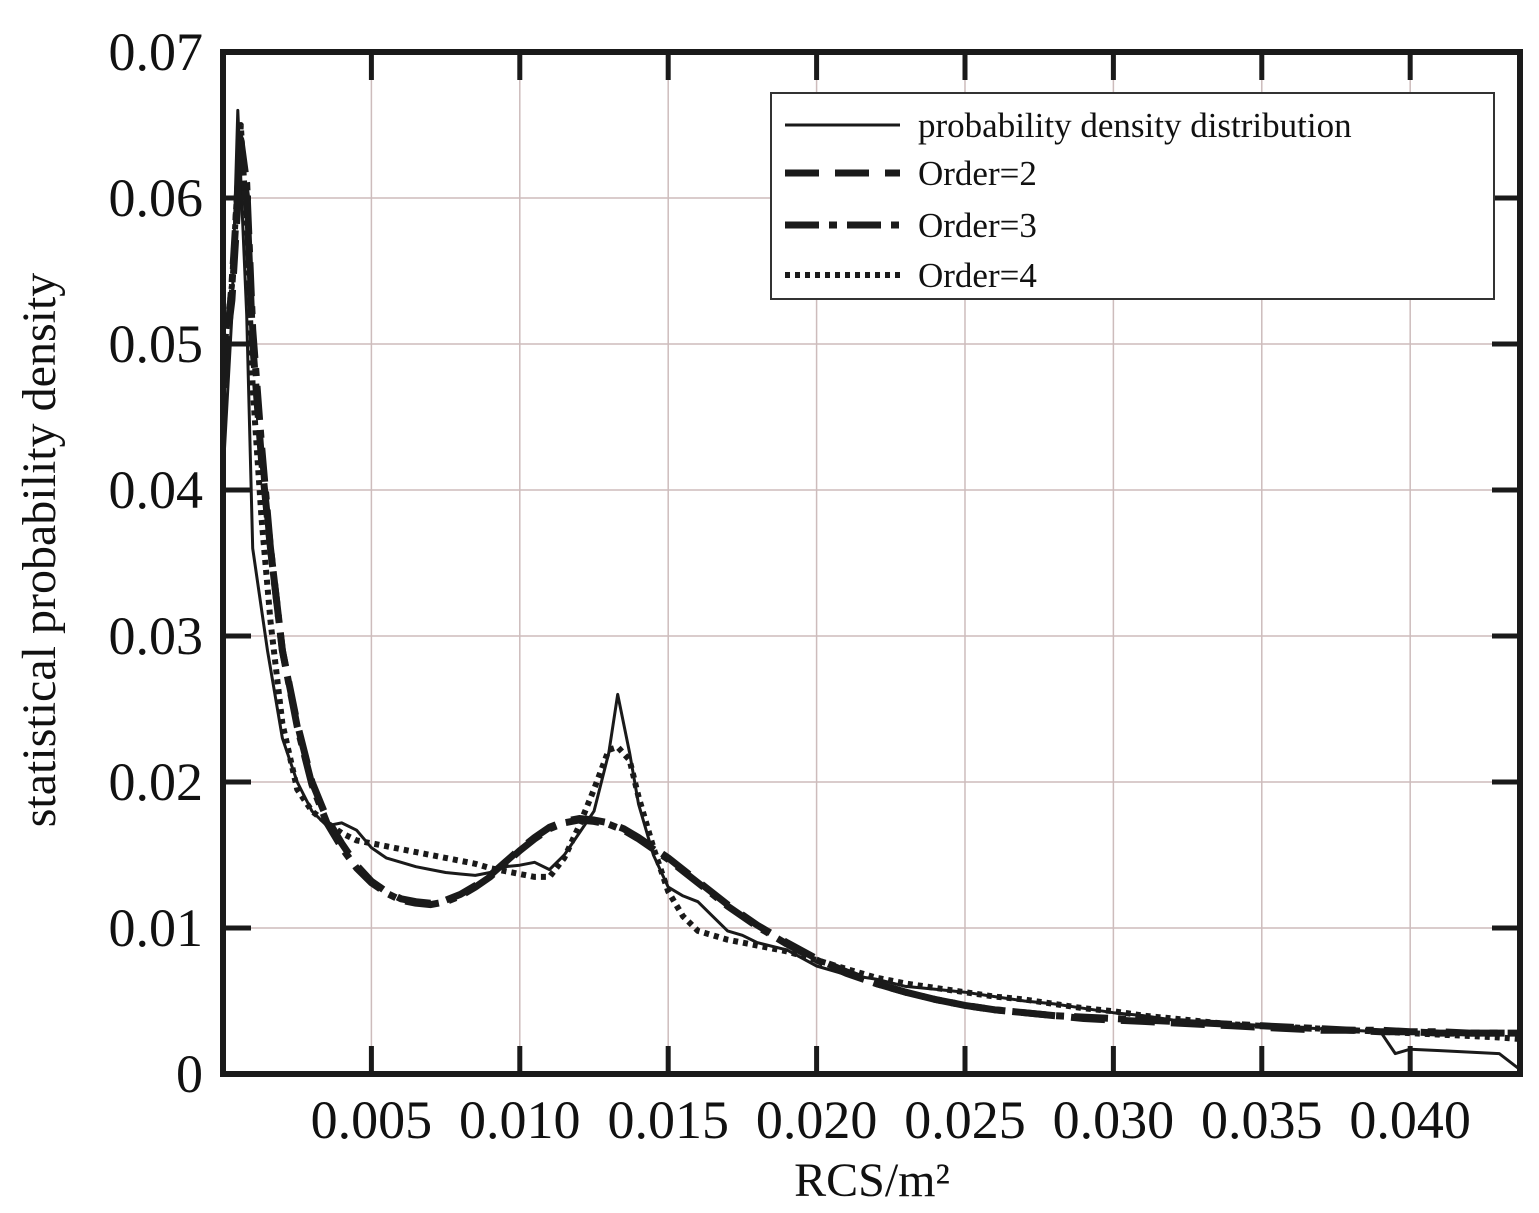 The height and width of the screenshot is (1213, 1539). What do you see at coordinates (977, 275) in the screenshot?
I see `legend-label: Order=4` at bounding box center [977, 275].